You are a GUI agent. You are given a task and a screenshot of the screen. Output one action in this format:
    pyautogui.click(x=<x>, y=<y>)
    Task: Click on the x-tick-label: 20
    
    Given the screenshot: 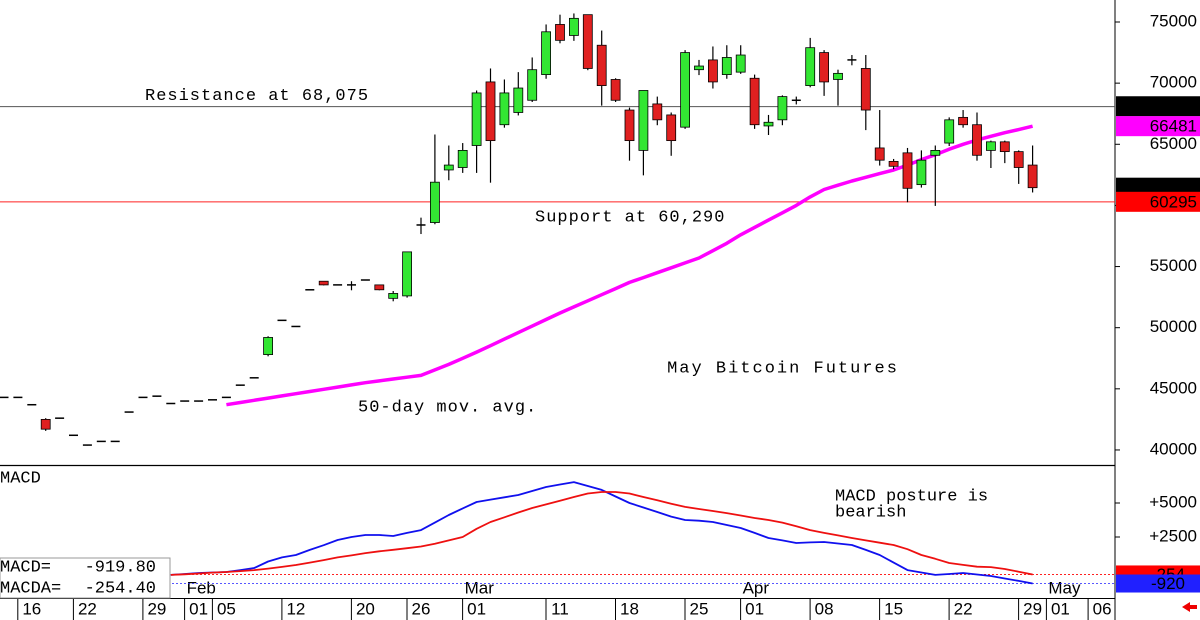 What is the action you would take?
    pyautogui.click(x=365, y=608)
    